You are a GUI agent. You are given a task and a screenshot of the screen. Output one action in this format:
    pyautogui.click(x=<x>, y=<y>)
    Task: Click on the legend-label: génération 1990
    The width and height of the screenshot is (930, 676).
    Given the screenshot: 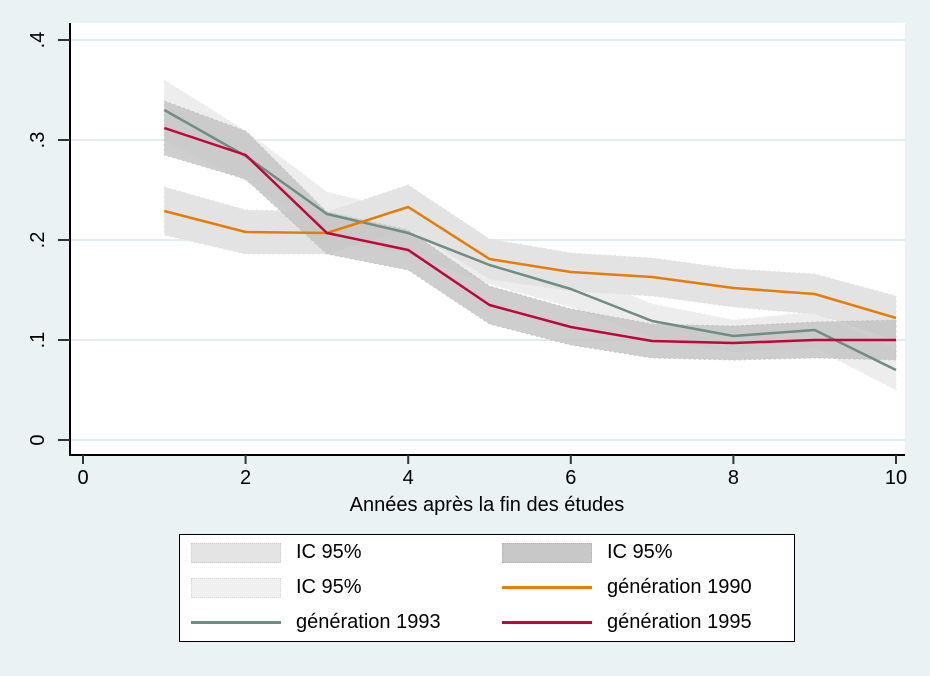 What is the action you would take?
    pyautogui.click(x=679, y=587)
    